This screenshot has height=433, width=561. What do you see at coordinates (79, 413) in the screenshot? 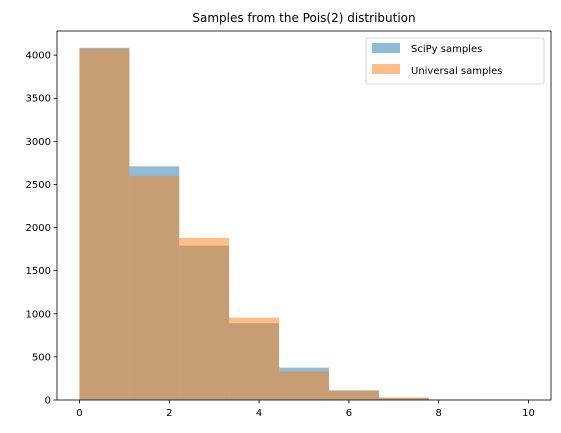
I see `x-tick-label: 0` at bounding box center [79, 413].